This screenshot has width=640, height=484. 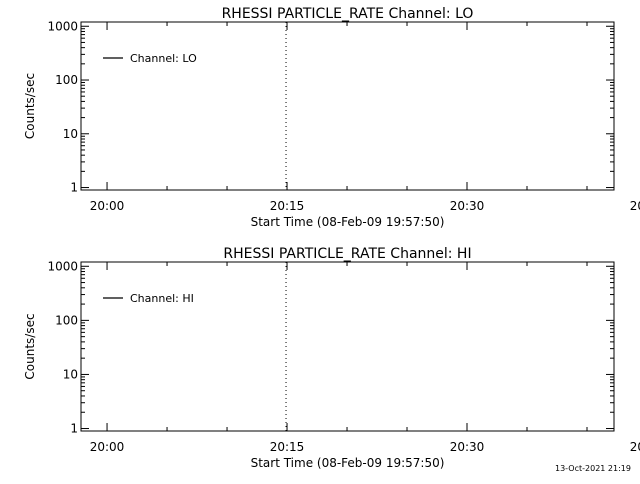 What do you see at coordinates (163, 58) in the screenshot?
I see `legend-label: Channel: LO` at bounding box center [163, 58].